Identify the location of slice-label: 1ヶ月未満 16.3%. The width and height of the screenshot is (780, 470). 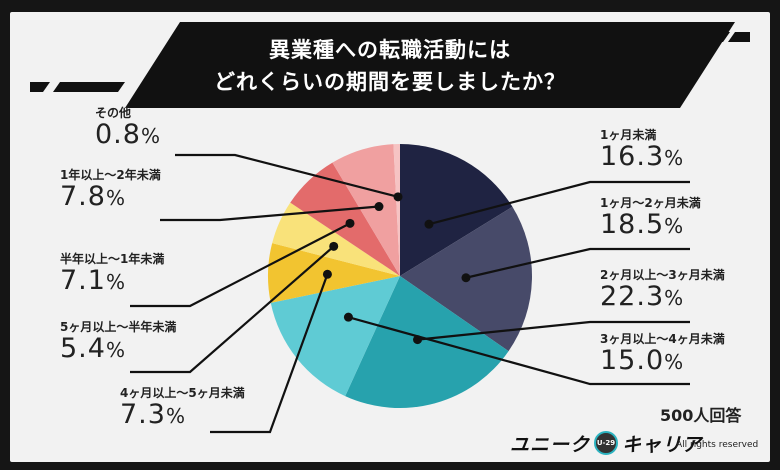
(642, 150).